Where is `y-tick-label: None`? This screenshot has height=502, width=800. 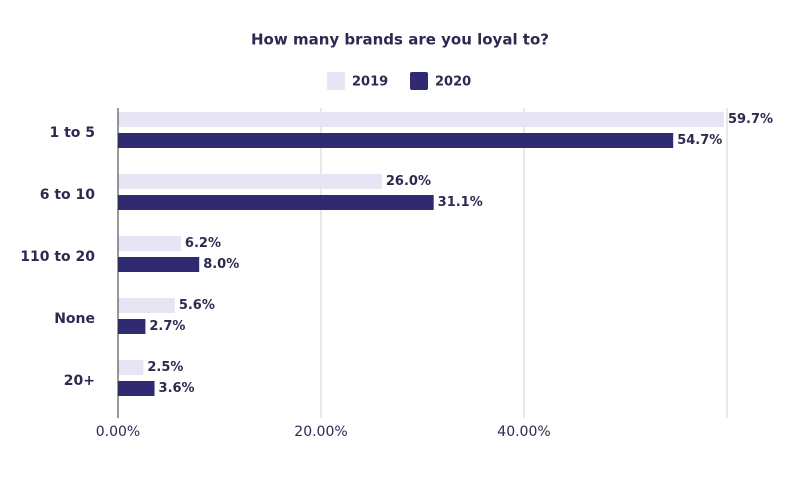 y-tick-label: None is located at coordinates (74, 319).